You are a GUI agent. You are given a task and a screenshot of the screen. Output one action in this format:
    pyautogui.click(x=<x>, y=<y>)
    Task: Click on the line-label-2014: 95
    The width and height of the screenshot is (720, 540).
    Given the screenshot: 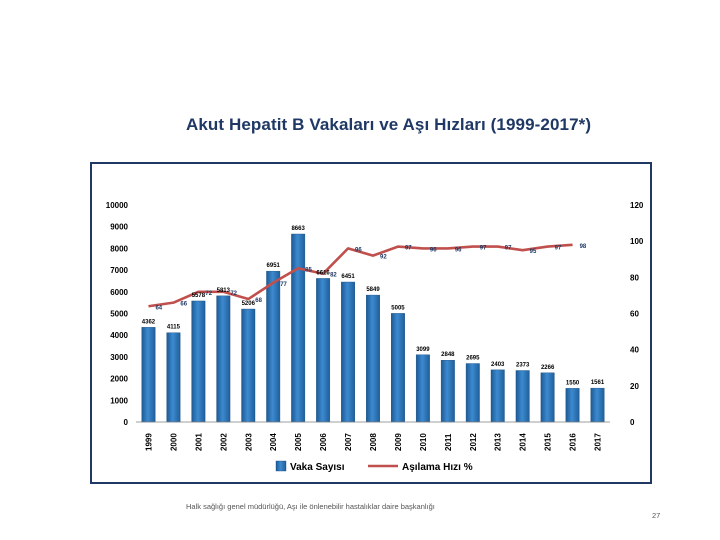 What is the action you would take?
    pyautogui.click(x=533, y=252)
    